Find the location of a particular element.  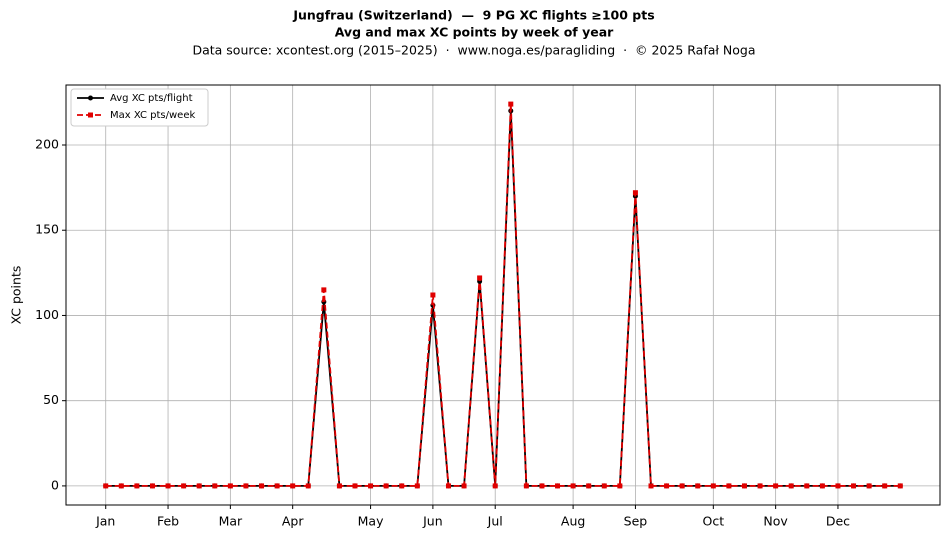

chart-subtitle: Avg and max XC points by week of year is located at coordinates (474, 32).